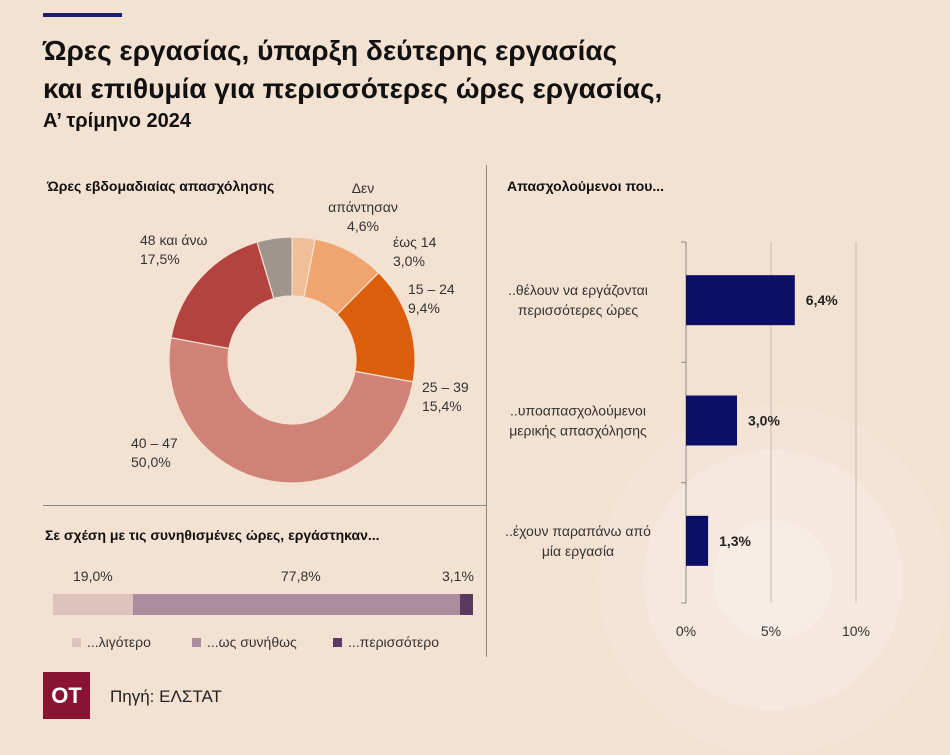  Describe the element at coordinates (578, 310) in the screenshot. I see `bar-category-label-1-2: περισσότερες ώρες` at that location.